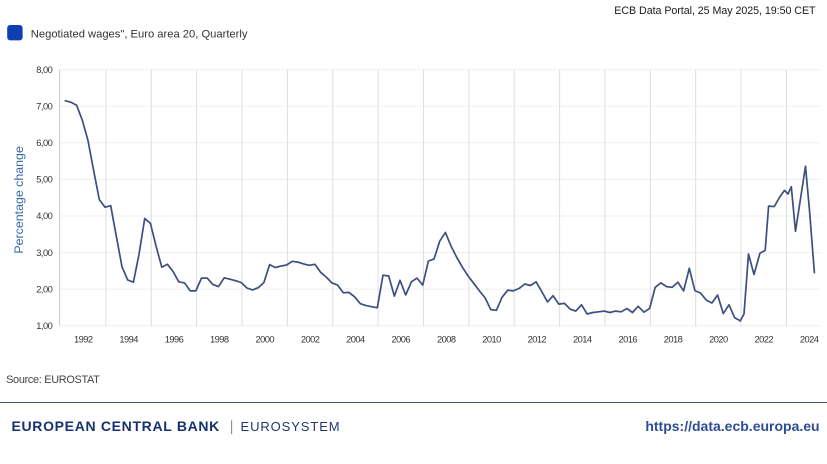 This screenshot has width=827, height=464. What do you see at coordinates (732, 426) in the screenshot?
I see `svg-text: https://data.ecb.europa.eu` at bounding box center [732, 426].